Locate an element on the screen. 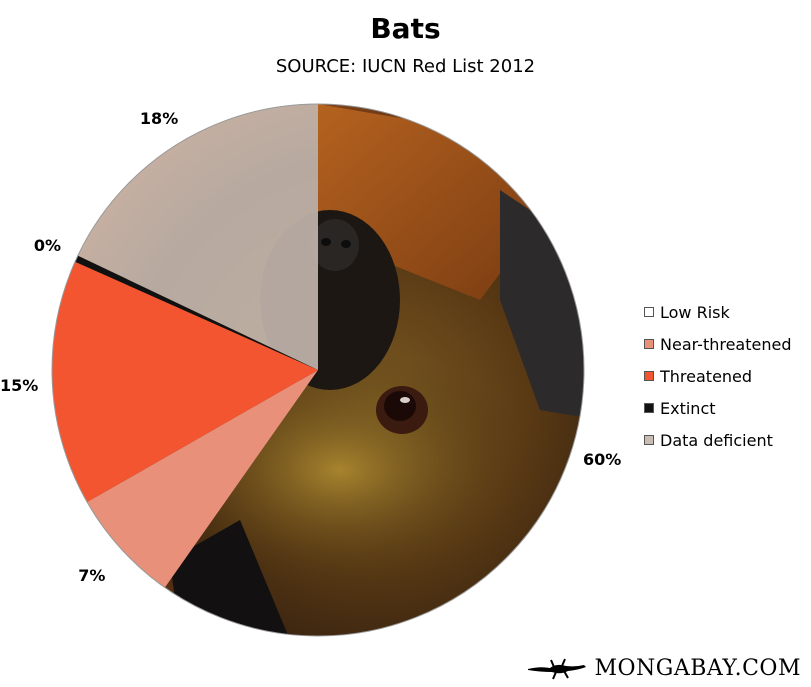 The height and width of the screenshot is (687, 811). pie-slice-near-threatened is located at coordinates (203, 479).